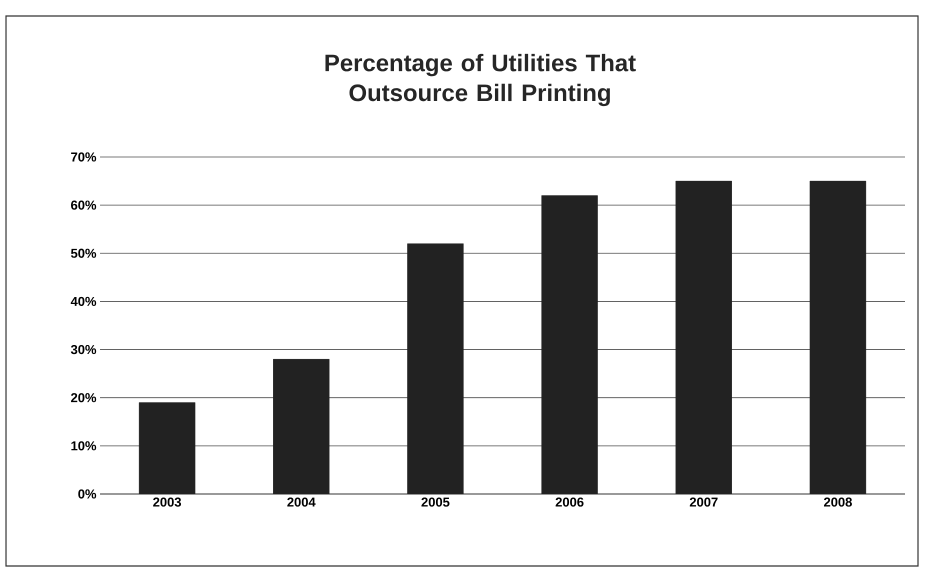  Describe the element at coordinates (83, 301) in the screenshot. I see `y-tick-label: 40%` at that location.